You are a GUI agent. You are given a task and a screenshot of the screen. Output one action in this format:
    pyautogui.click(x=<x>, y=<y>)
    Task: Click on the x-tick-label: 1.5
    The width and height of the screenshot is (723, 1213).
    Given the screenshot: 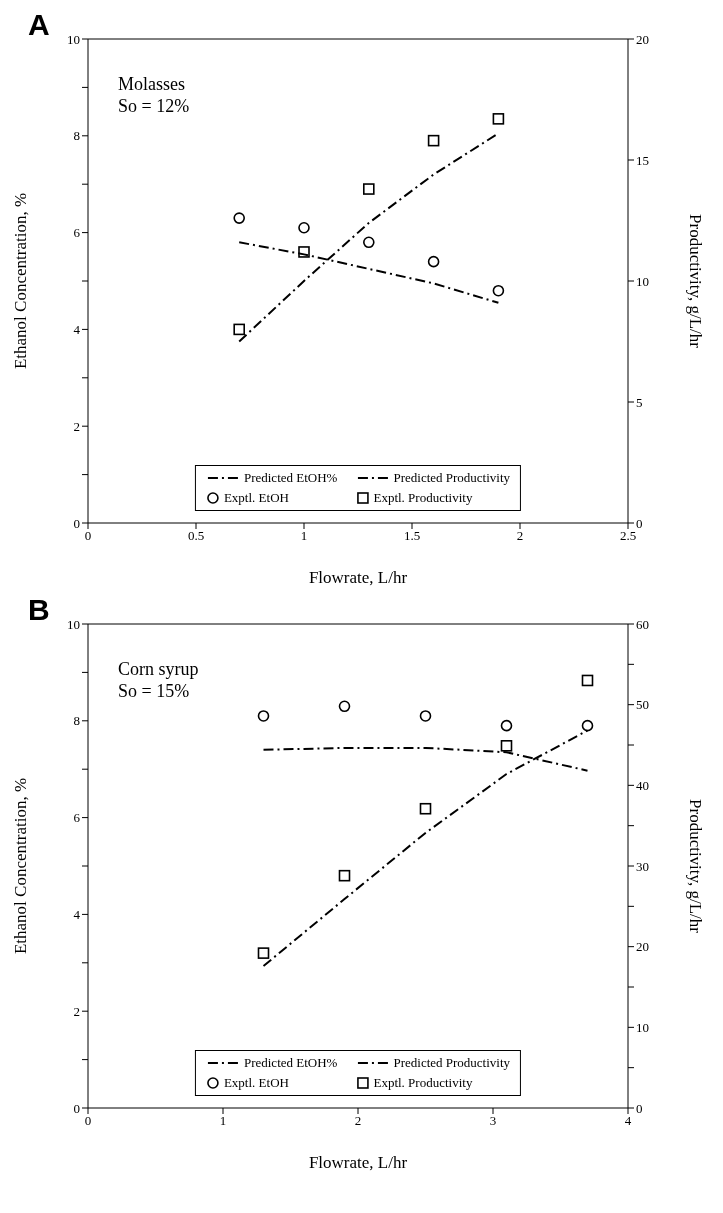 What is the action you would take?
    pyautogui.click(x=412, y=536)
    